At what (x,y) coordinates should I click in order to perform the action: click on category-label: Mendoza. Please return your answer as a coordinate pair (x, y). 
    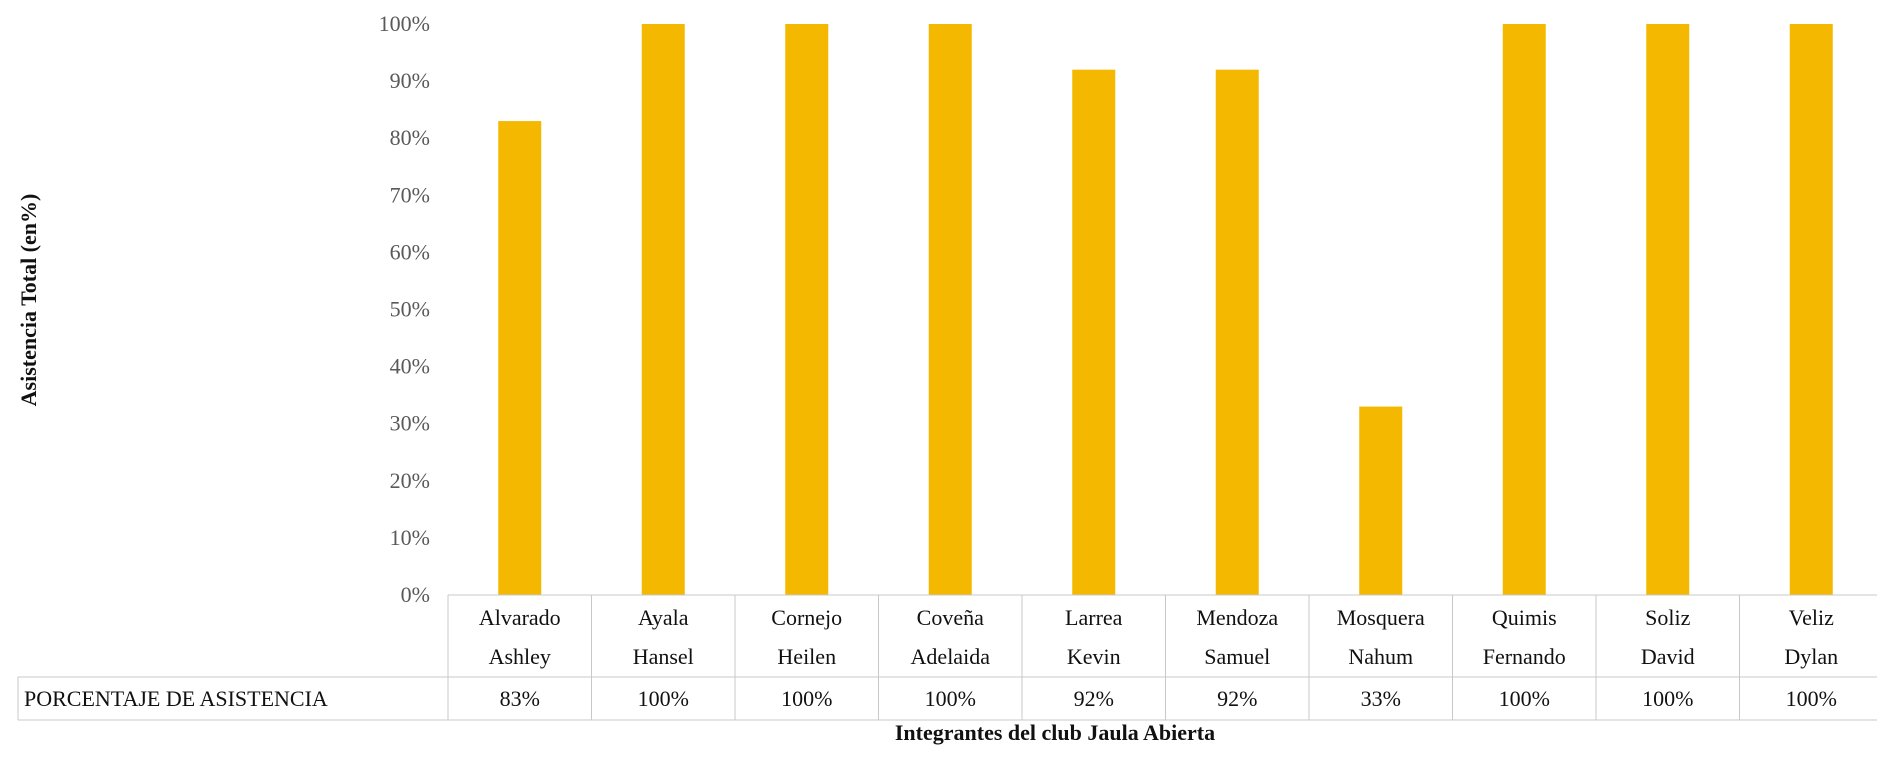
    Looking at the image, I should click on (1237, 617).